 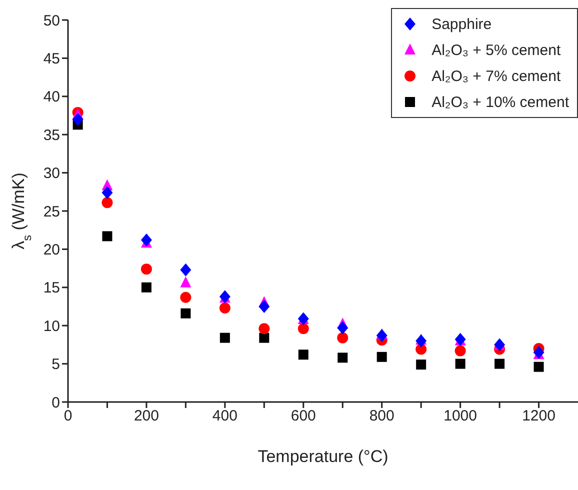 What do you see at coordinates (51, 97) in the screenshot?
I see `y-tick-label: 40` at bounding box center [51, 97].